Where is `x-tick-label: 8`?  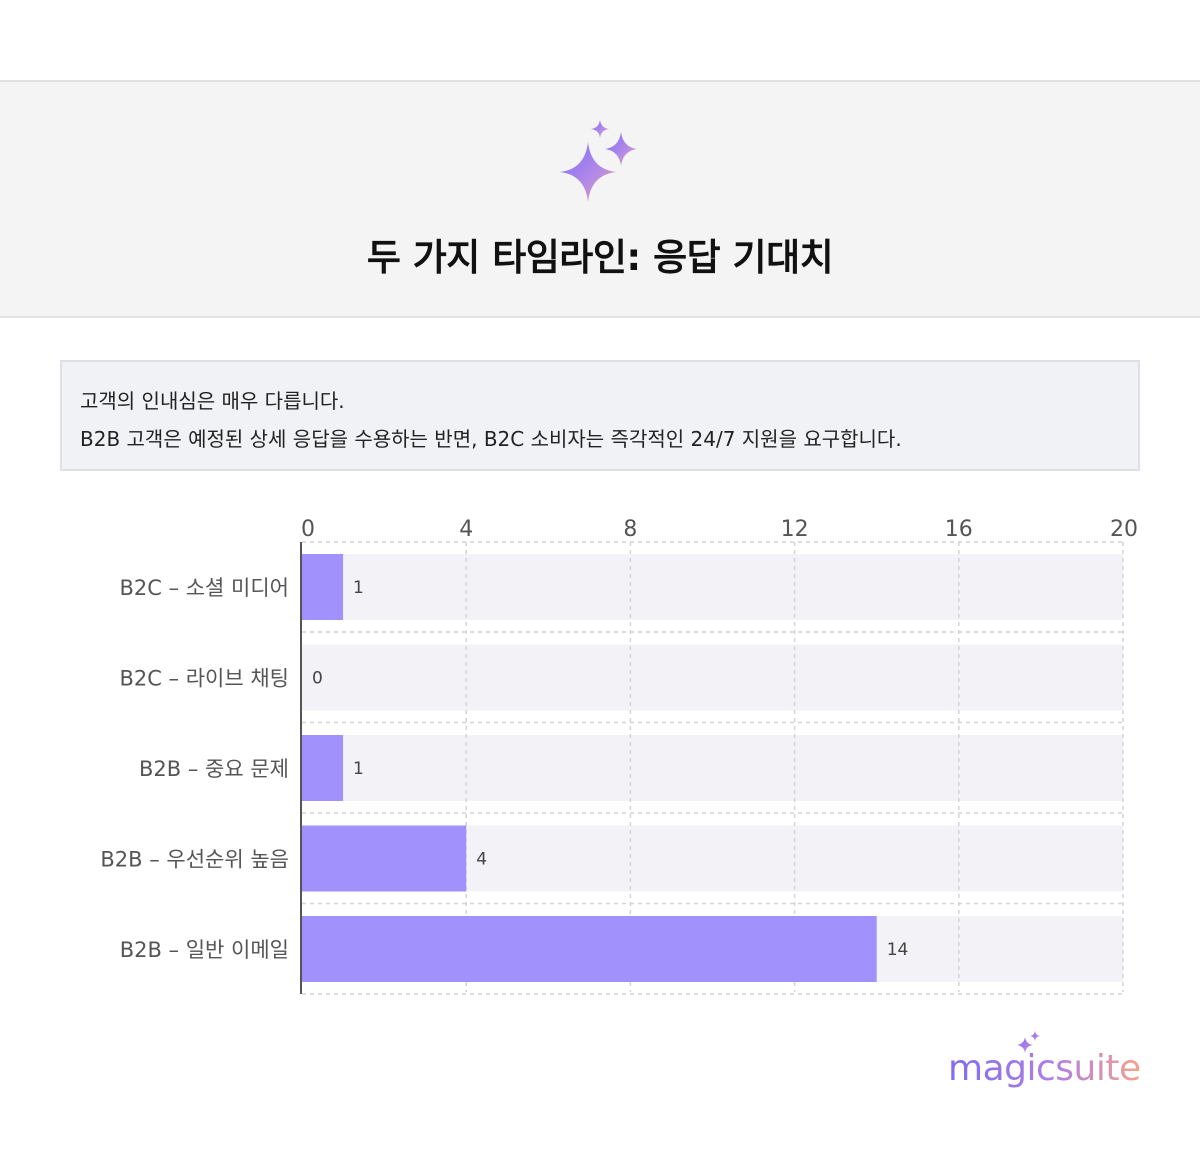 x-tick-label: 8 is located at coordinates (630, 529).